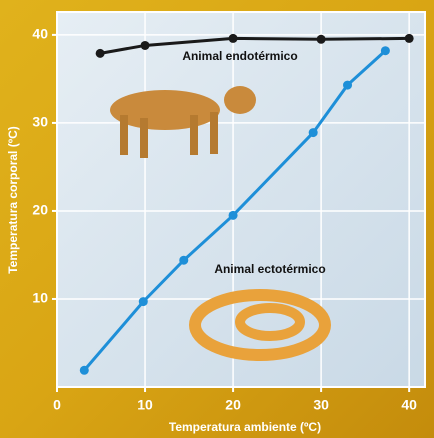  I want to click on series-label: Animal ectotérmico, so click(269, 269).